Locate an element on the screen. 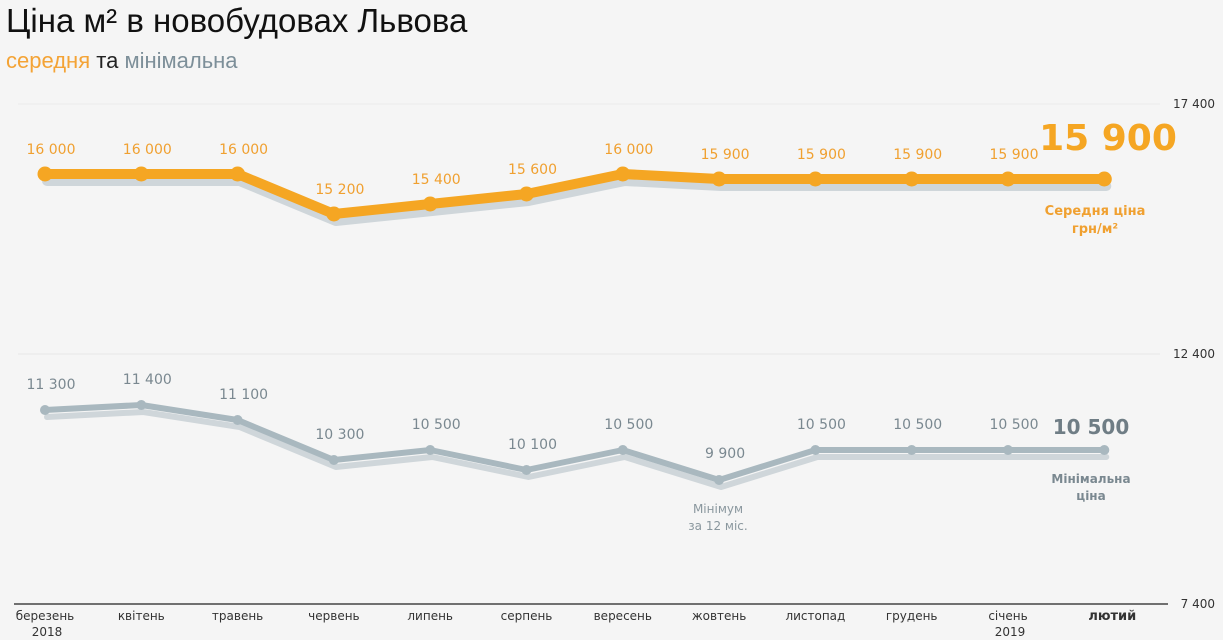 This screenshot has height=640, width=1223. data-label: 15 400 is located at coordinates (436, 180).